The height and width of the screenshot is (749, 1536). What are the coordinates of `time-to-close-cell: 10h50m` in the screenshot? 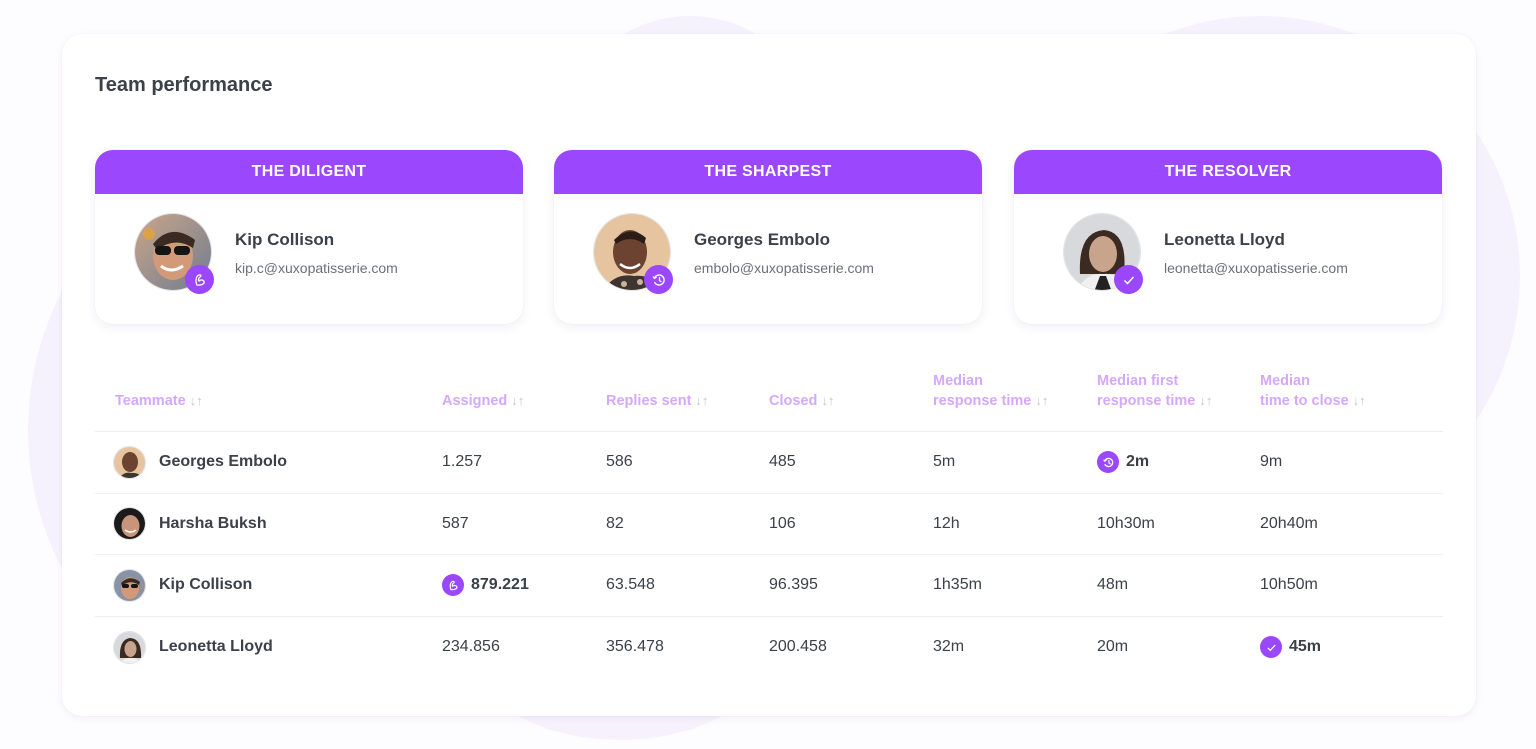 It's located at (1289, 585).